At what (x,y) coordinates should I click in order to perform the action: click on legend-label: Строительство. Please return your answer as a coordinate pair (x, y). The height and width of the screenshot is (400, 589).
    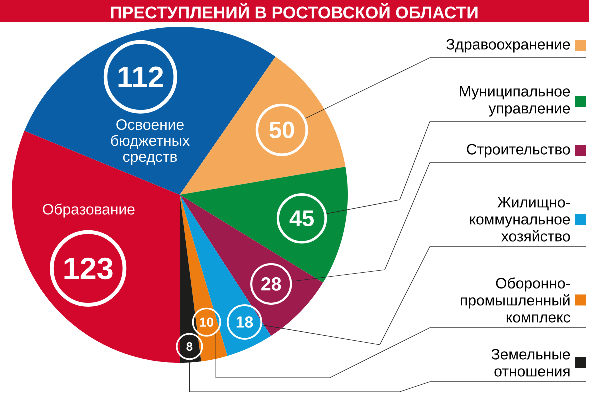
    Looking at the image, I should click on (518, 151).